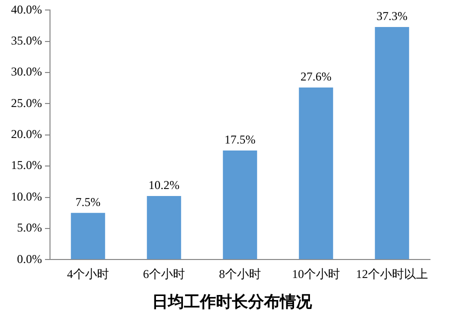 The width and height of the screenshot is (464, 324). Describe the element at coordinates (26, 196) in the screenshot. I see `y-tick-label: 10.0%` at that location.